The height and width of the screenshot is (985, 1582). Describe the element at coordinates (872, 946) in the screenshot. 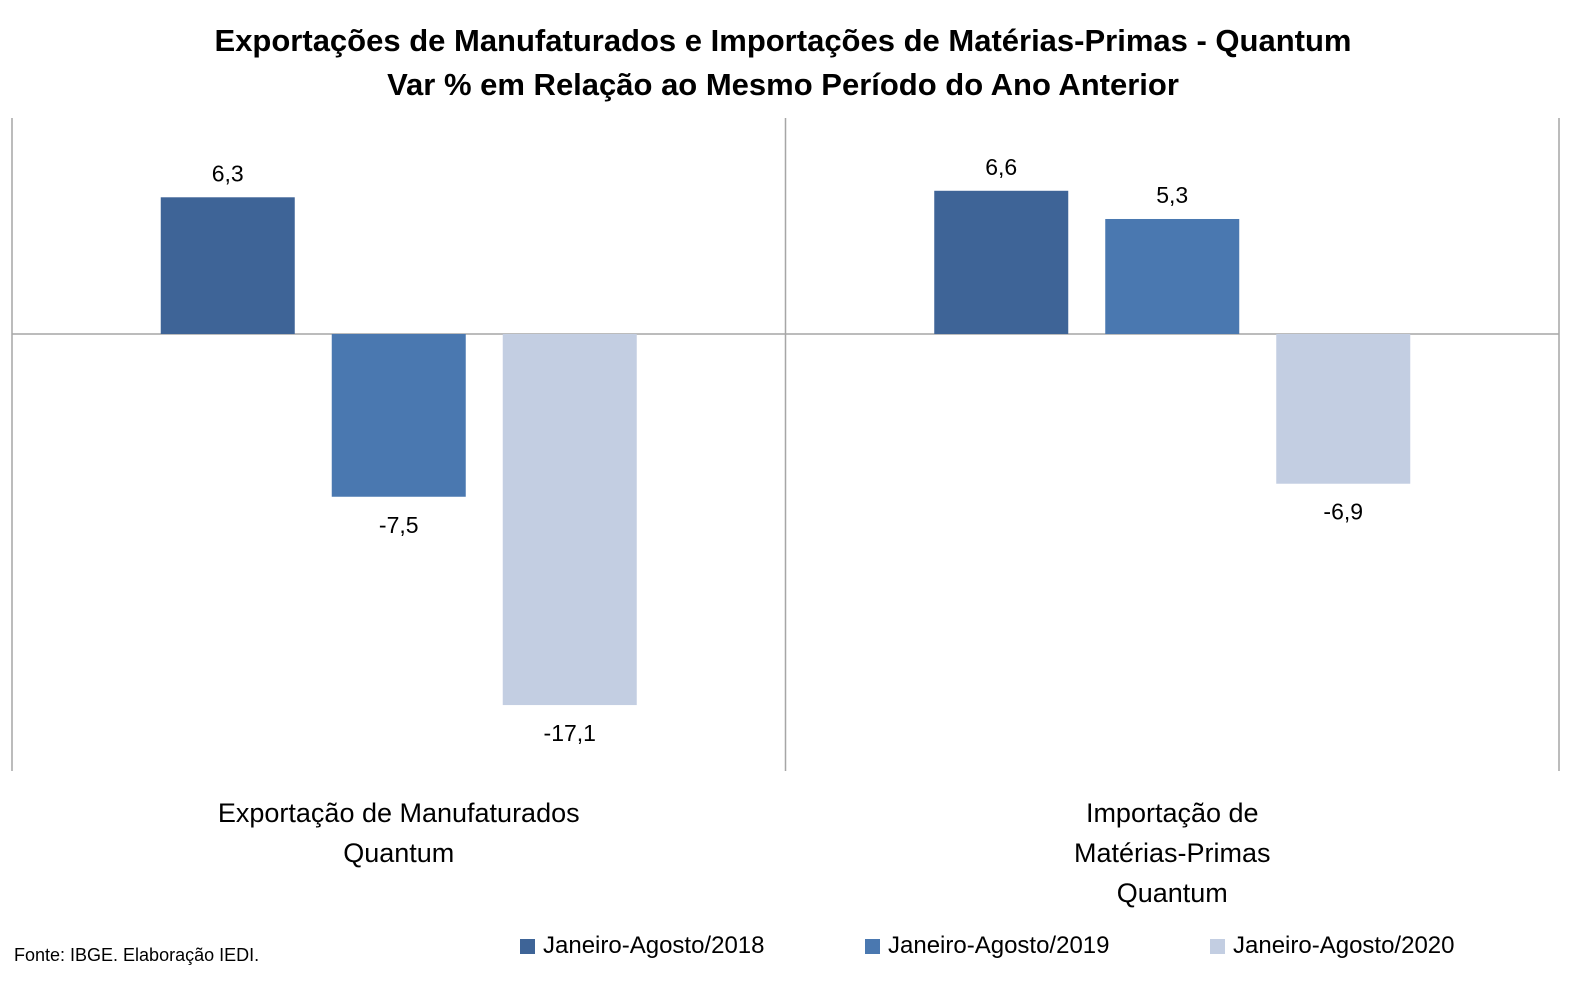

I see `legend-swatch-2019` at that location.